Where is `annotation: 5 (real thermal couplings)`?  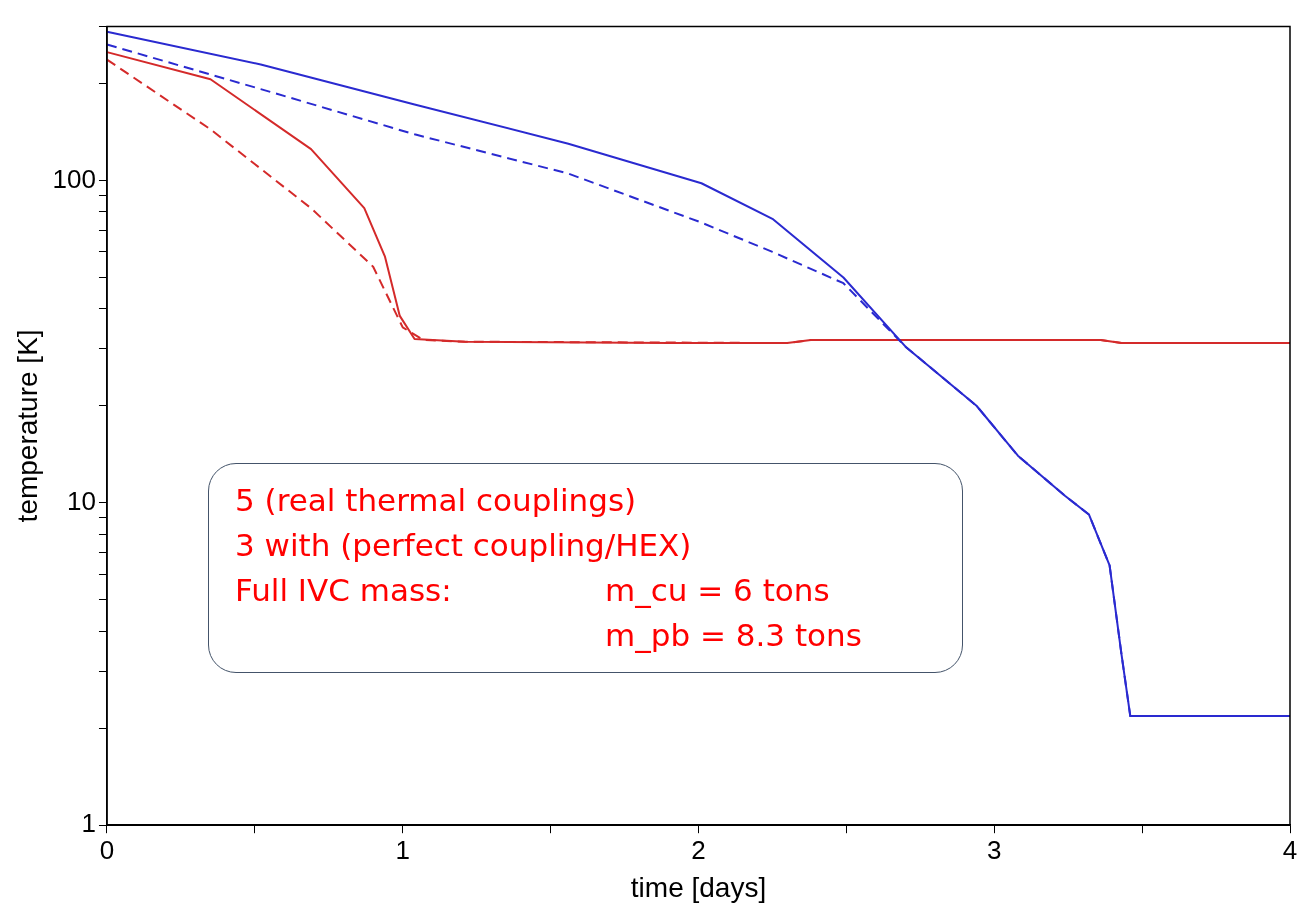
annotation: 5 (real thermal couplings) is located at coordinates (436, 500).